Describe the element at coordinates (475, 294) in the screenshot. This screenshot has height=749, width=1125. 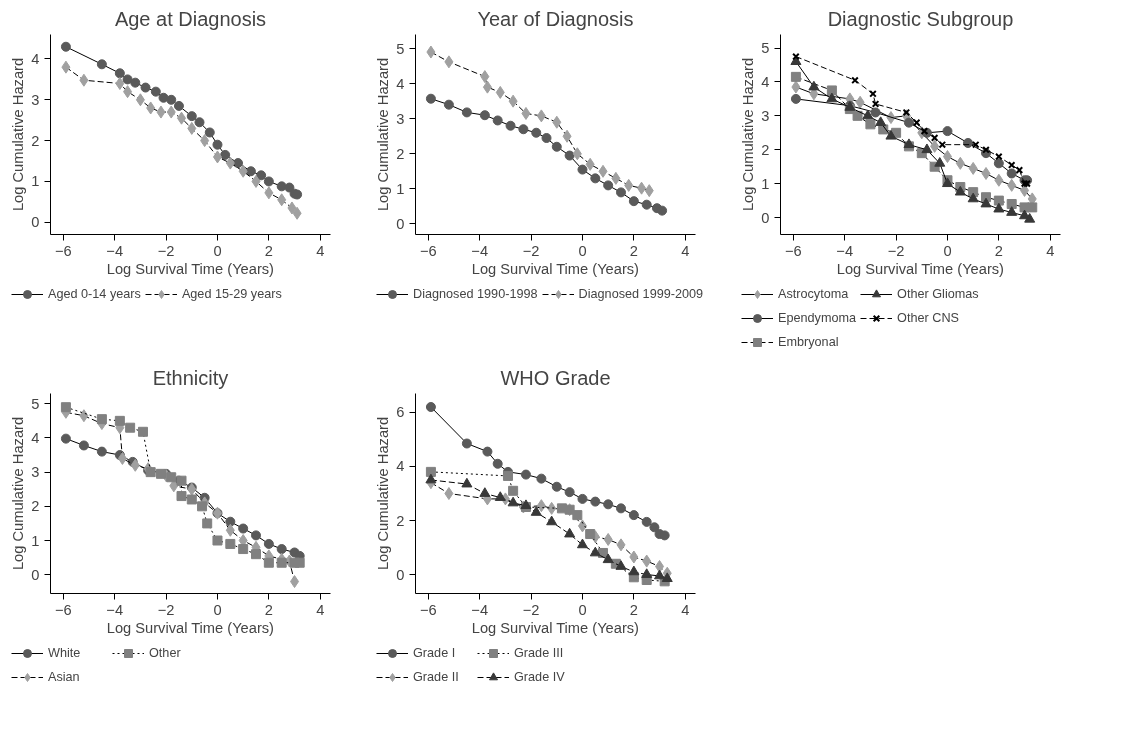
I see `legend-label: Diagnosed 1990-1998` at that location.